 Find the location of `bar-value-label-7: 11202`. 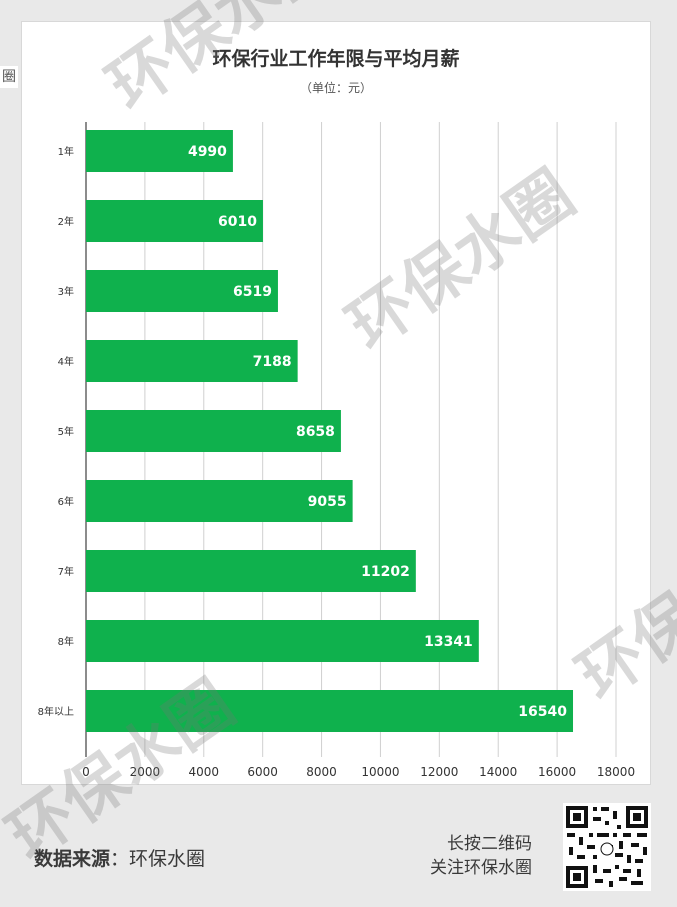

bar-value-label-7: 11202 is located at coordinates (385, 572).